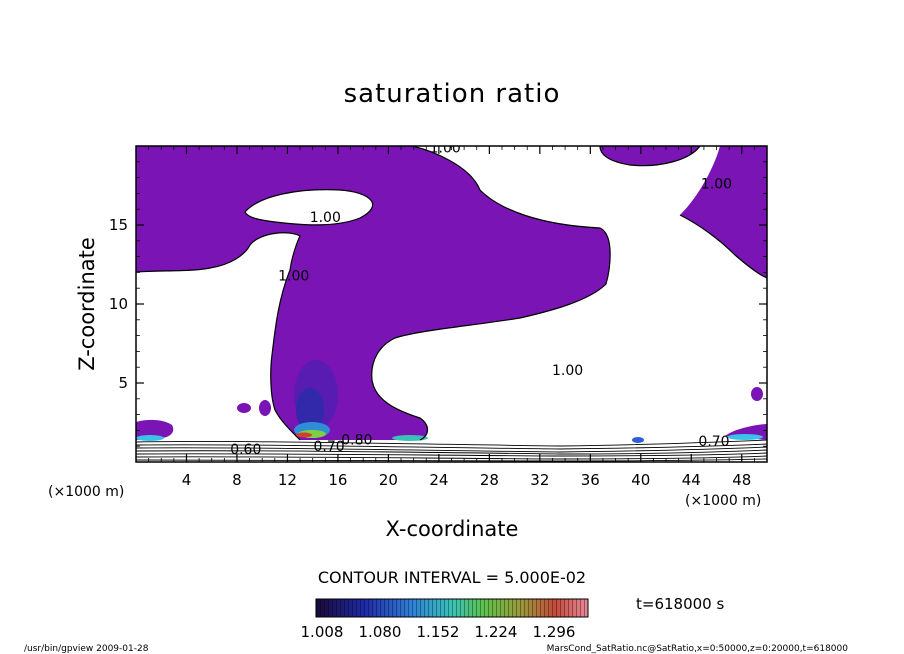 This screenshot has width=904, height=654. What do you see at coordinates (118, 225) in the screenshot?
I see `y-tick-label: 15` at bounding box center [118, 225].